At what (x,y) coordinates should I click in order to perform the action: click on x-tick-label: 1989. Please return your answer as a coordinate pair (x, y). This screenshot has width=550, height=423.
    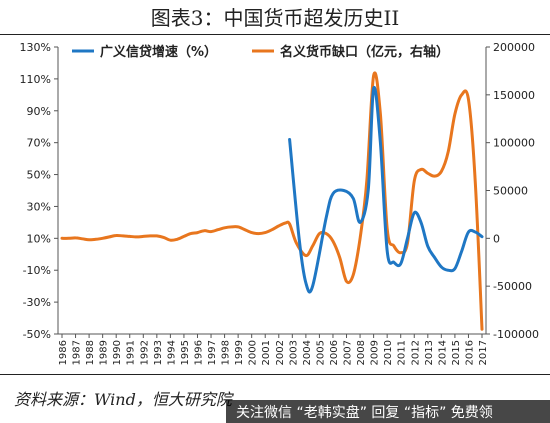
    Looking at the image, I should click on (104, 352).